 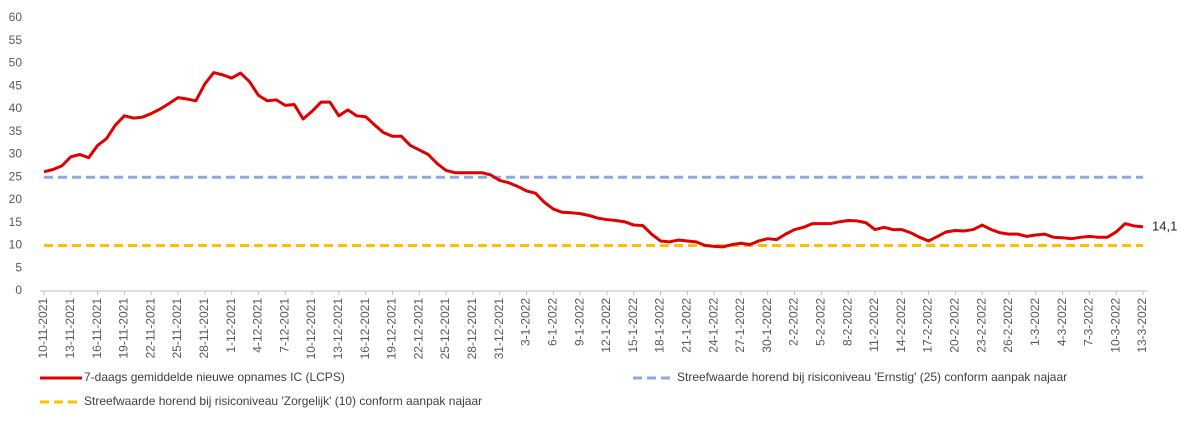 I want to click on x-tick-label: 28-12-2021, so click(x=472, y=329).